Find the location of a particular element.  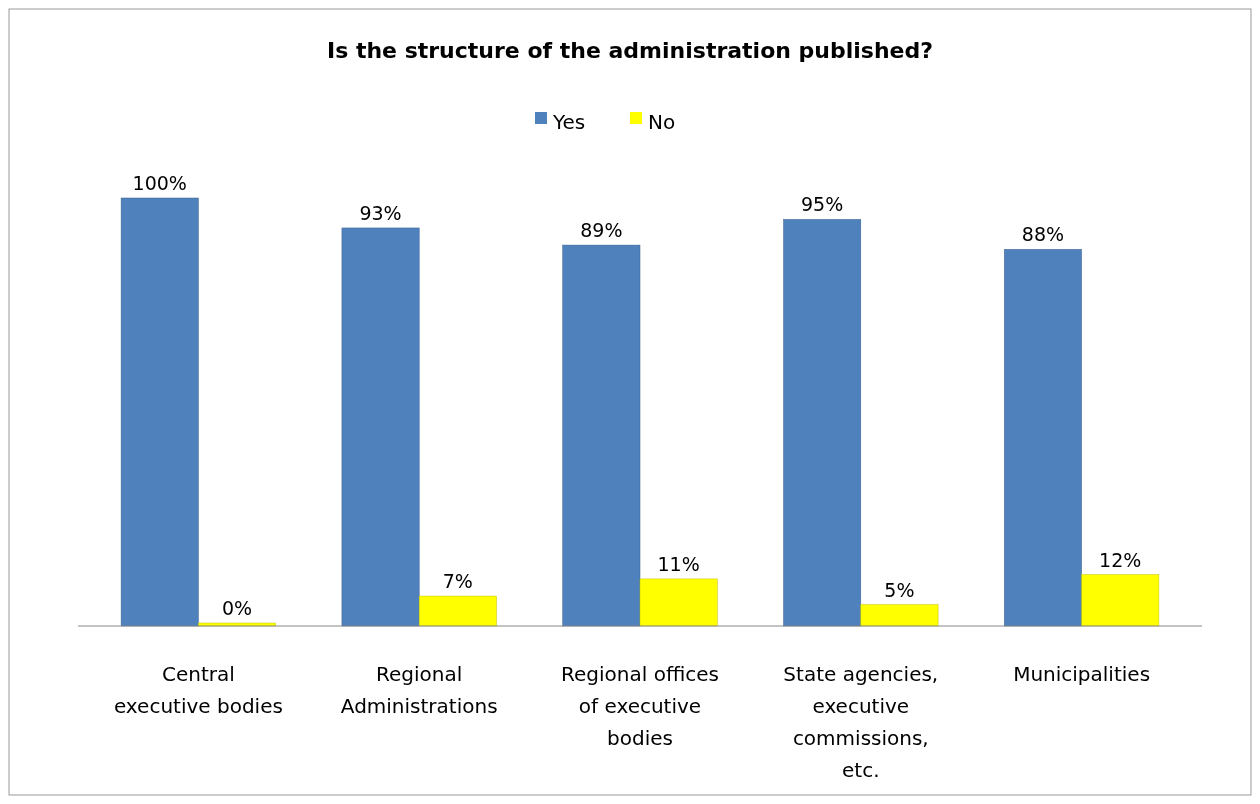

data-label: 5% is located at coordinates (899, 589).